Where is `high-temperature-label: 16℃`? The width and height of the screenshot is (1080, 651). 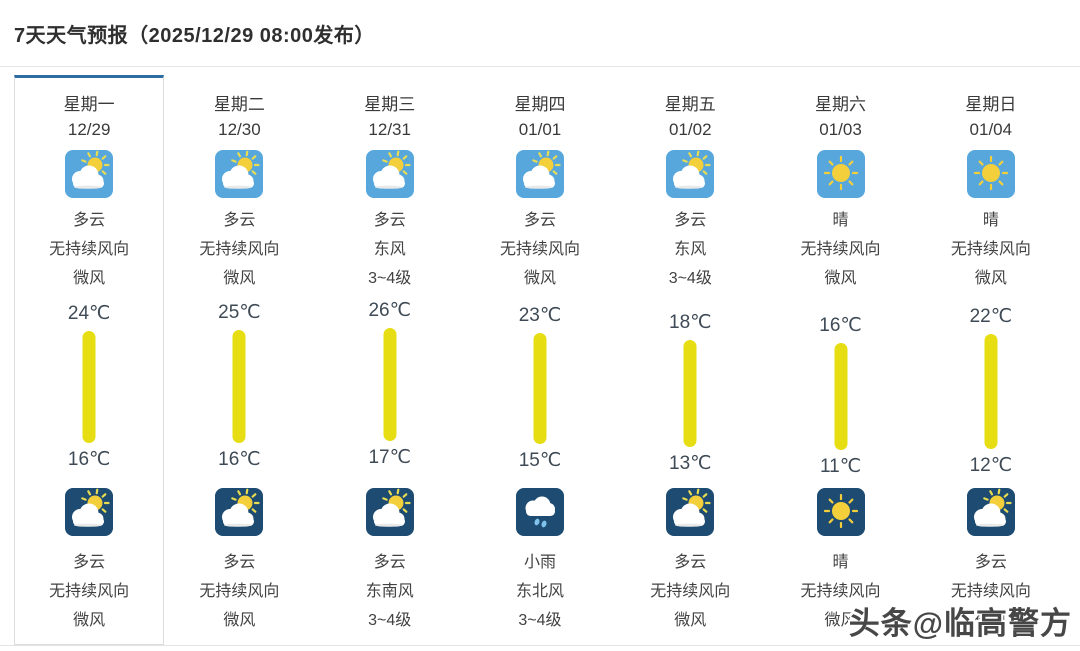 high-temperature-label: 16℃ is located at coordinates (840, 325).